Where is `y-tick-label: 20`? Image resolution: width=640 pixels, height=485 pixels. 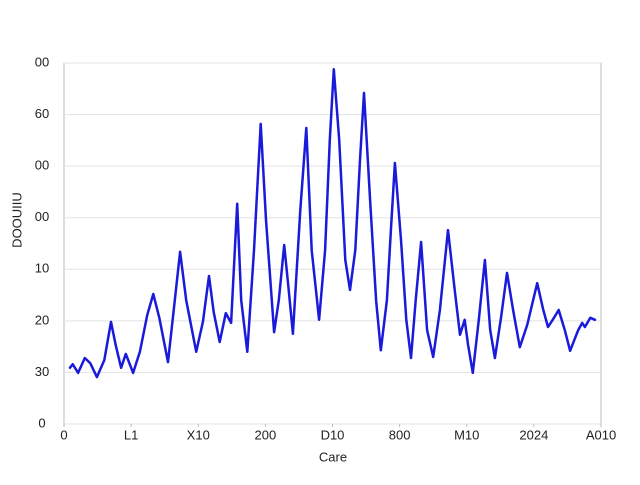
y-tick-label: 20 is located at coordinates (42, 319).